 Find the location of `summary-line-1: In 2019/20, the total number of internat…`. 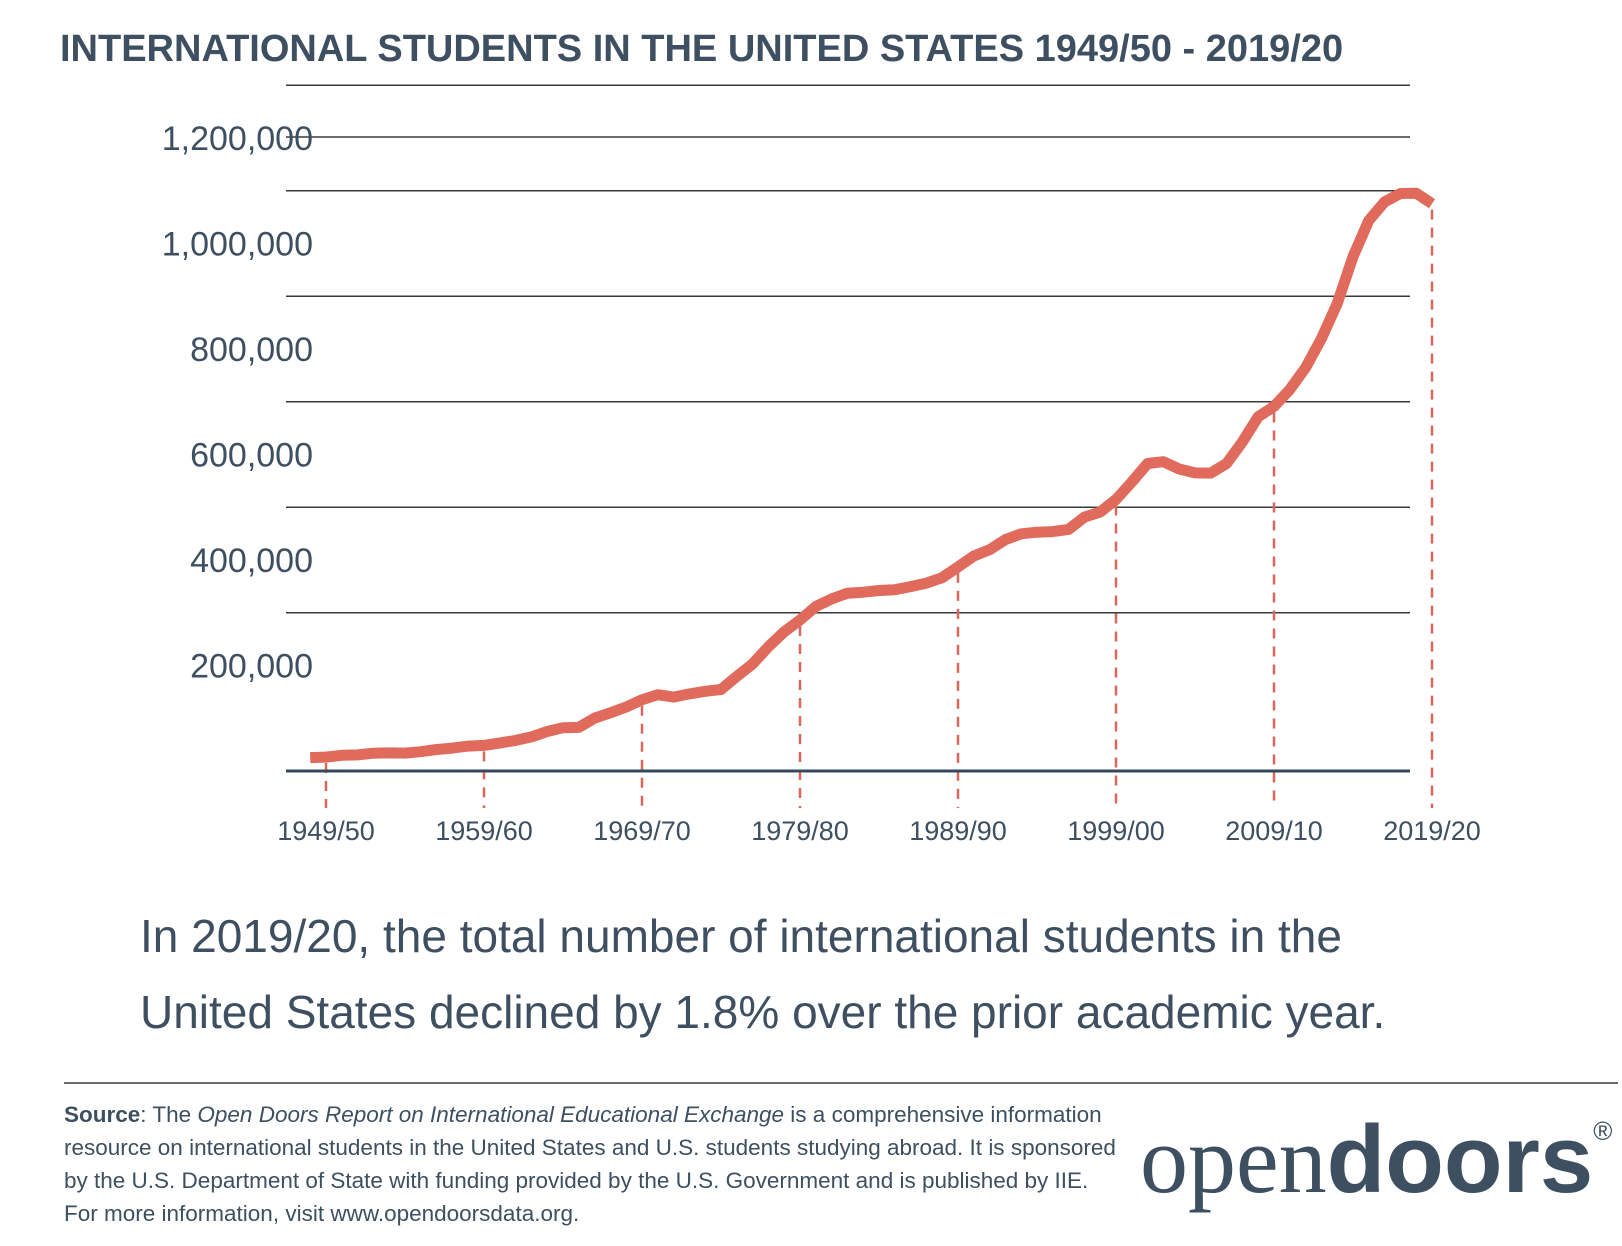

summary-line-1: In 2019/20, the total number of internat… is located at coordinates (741, 936).